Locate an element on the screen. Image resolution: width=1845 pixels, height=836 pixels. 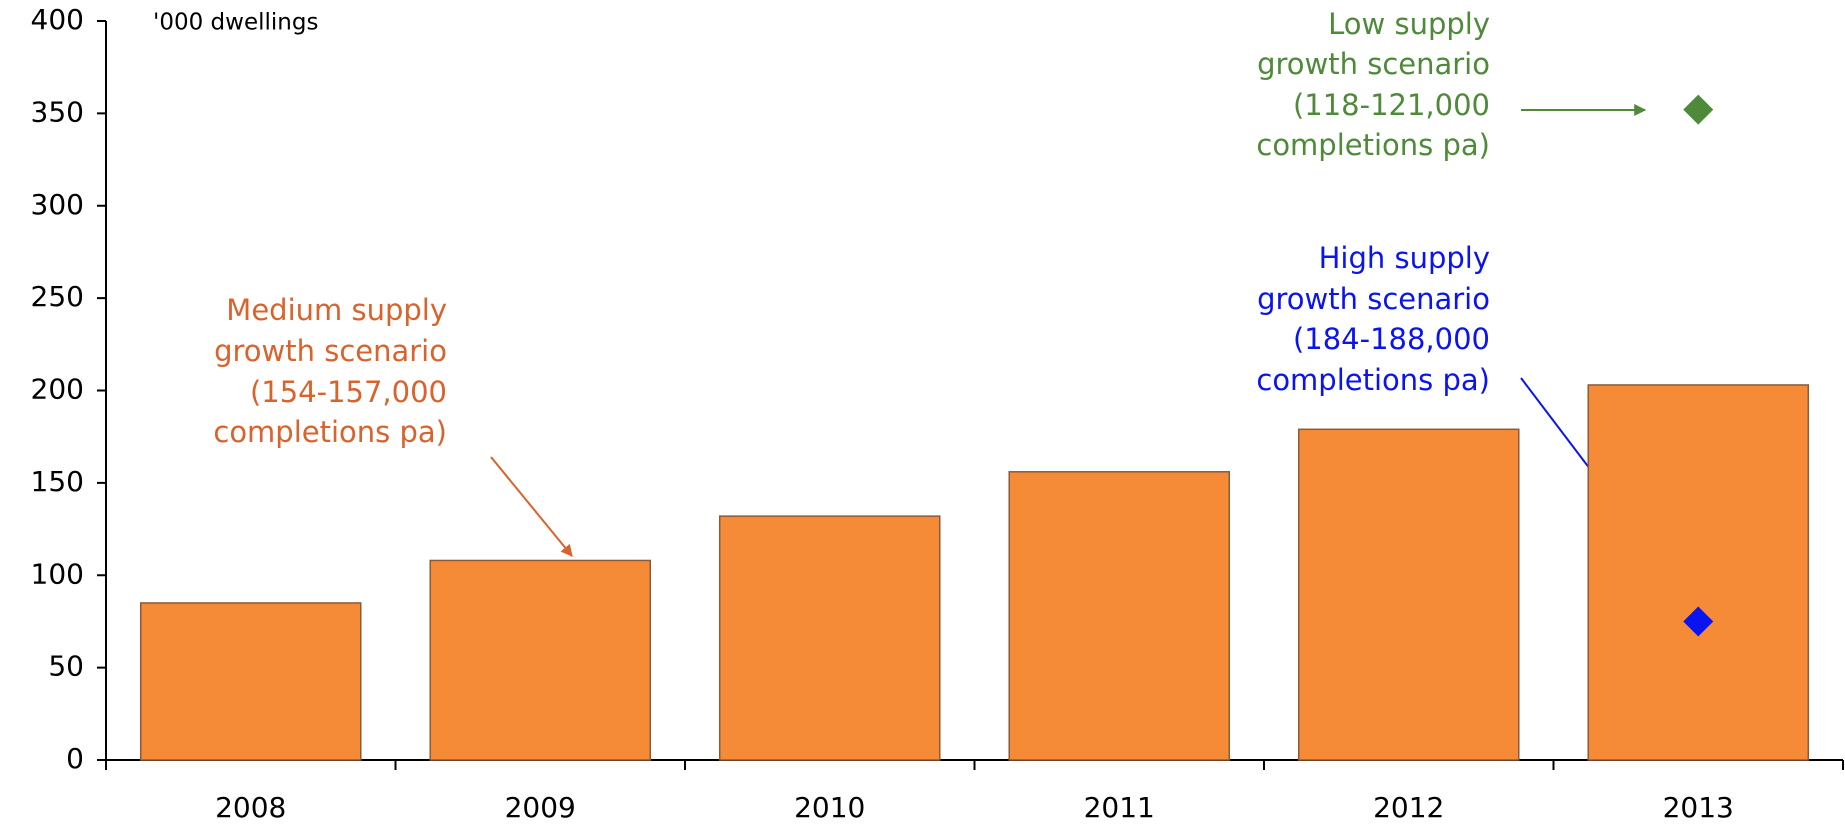
y-tick-label: 150 is located at coordinates (57, 481).